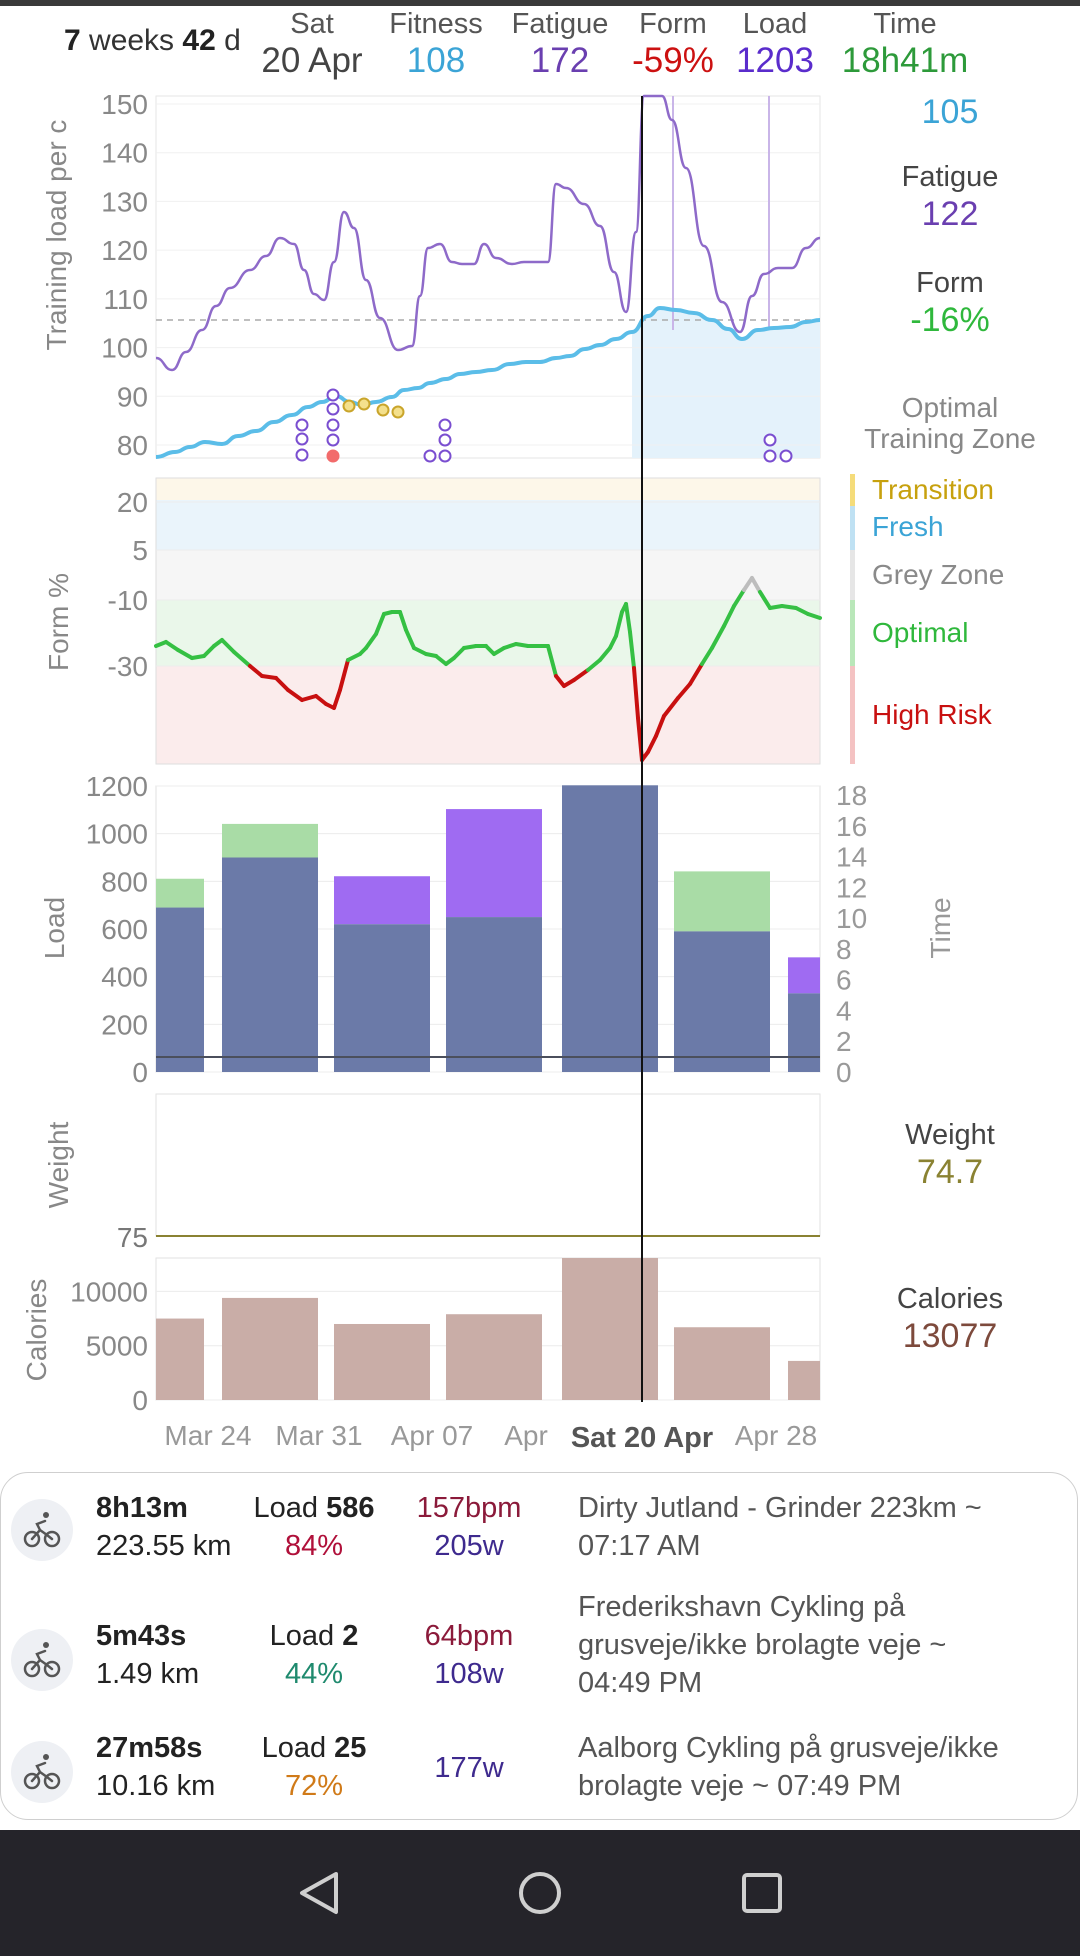 Image resolution: width=1080 pixels, height=1956 pixels. I want to click on fitness-value: 108, so click(436, 60).